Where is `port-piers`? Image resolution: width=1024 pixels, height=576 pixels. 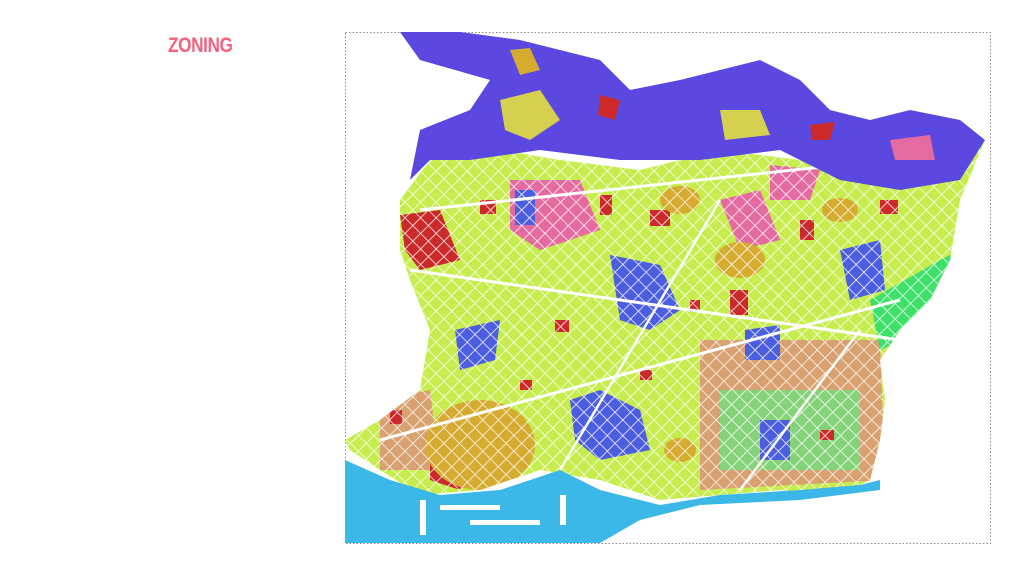
port-piers is located at coordinates (493, 515).